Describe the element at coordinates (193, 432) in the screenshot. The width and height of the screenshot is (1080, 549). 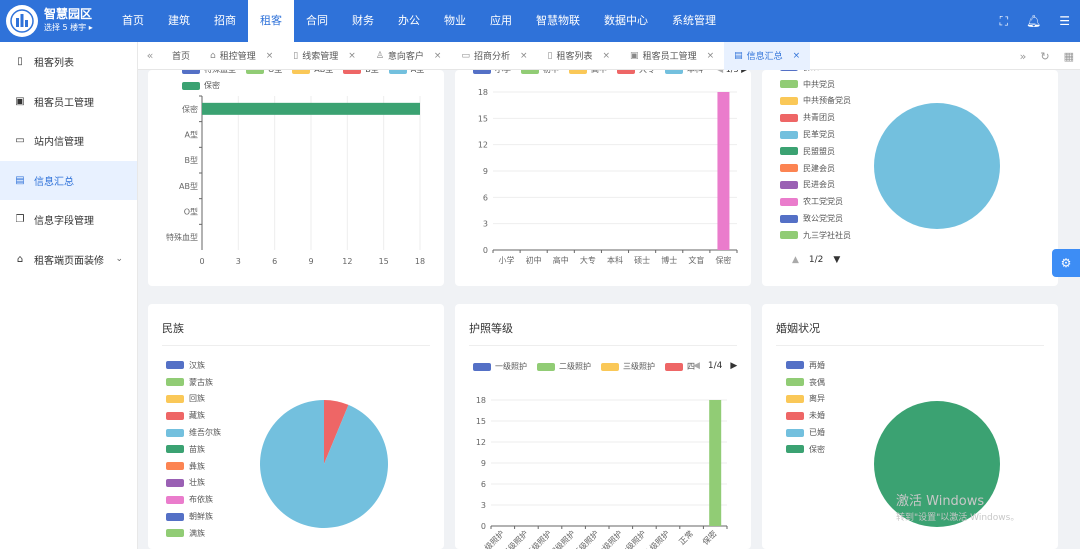
I see `legend-item: 维吾尔族` at that location.